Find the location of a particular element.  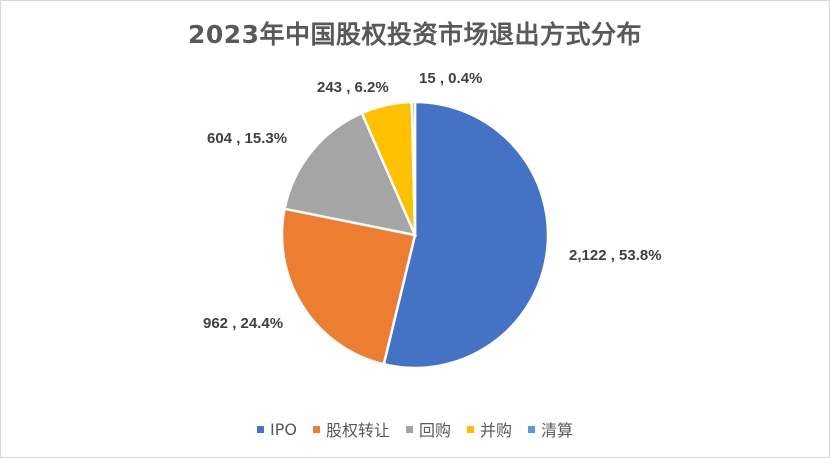

legend-label-buyback: 回购 is located at coordinates (434, 430).